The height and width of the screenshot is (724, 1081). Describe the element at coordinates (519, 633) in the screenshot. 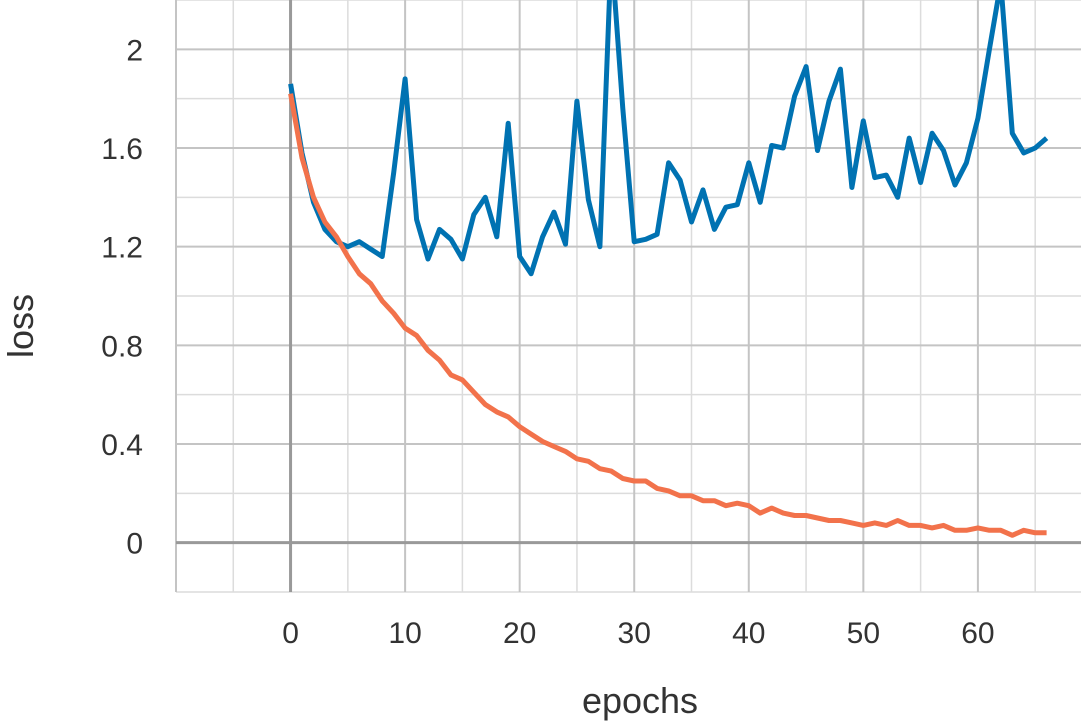

I see `x-tick-label: 20` at that location.